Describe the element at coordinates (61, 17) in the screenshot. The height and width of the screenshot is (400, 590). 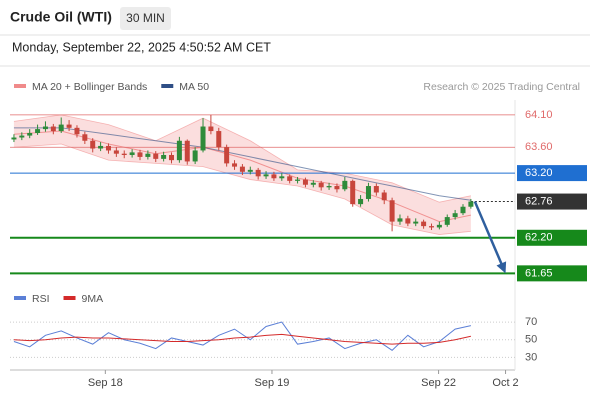
I see `instrument-title: Crude Oil (WTI)` at that location.